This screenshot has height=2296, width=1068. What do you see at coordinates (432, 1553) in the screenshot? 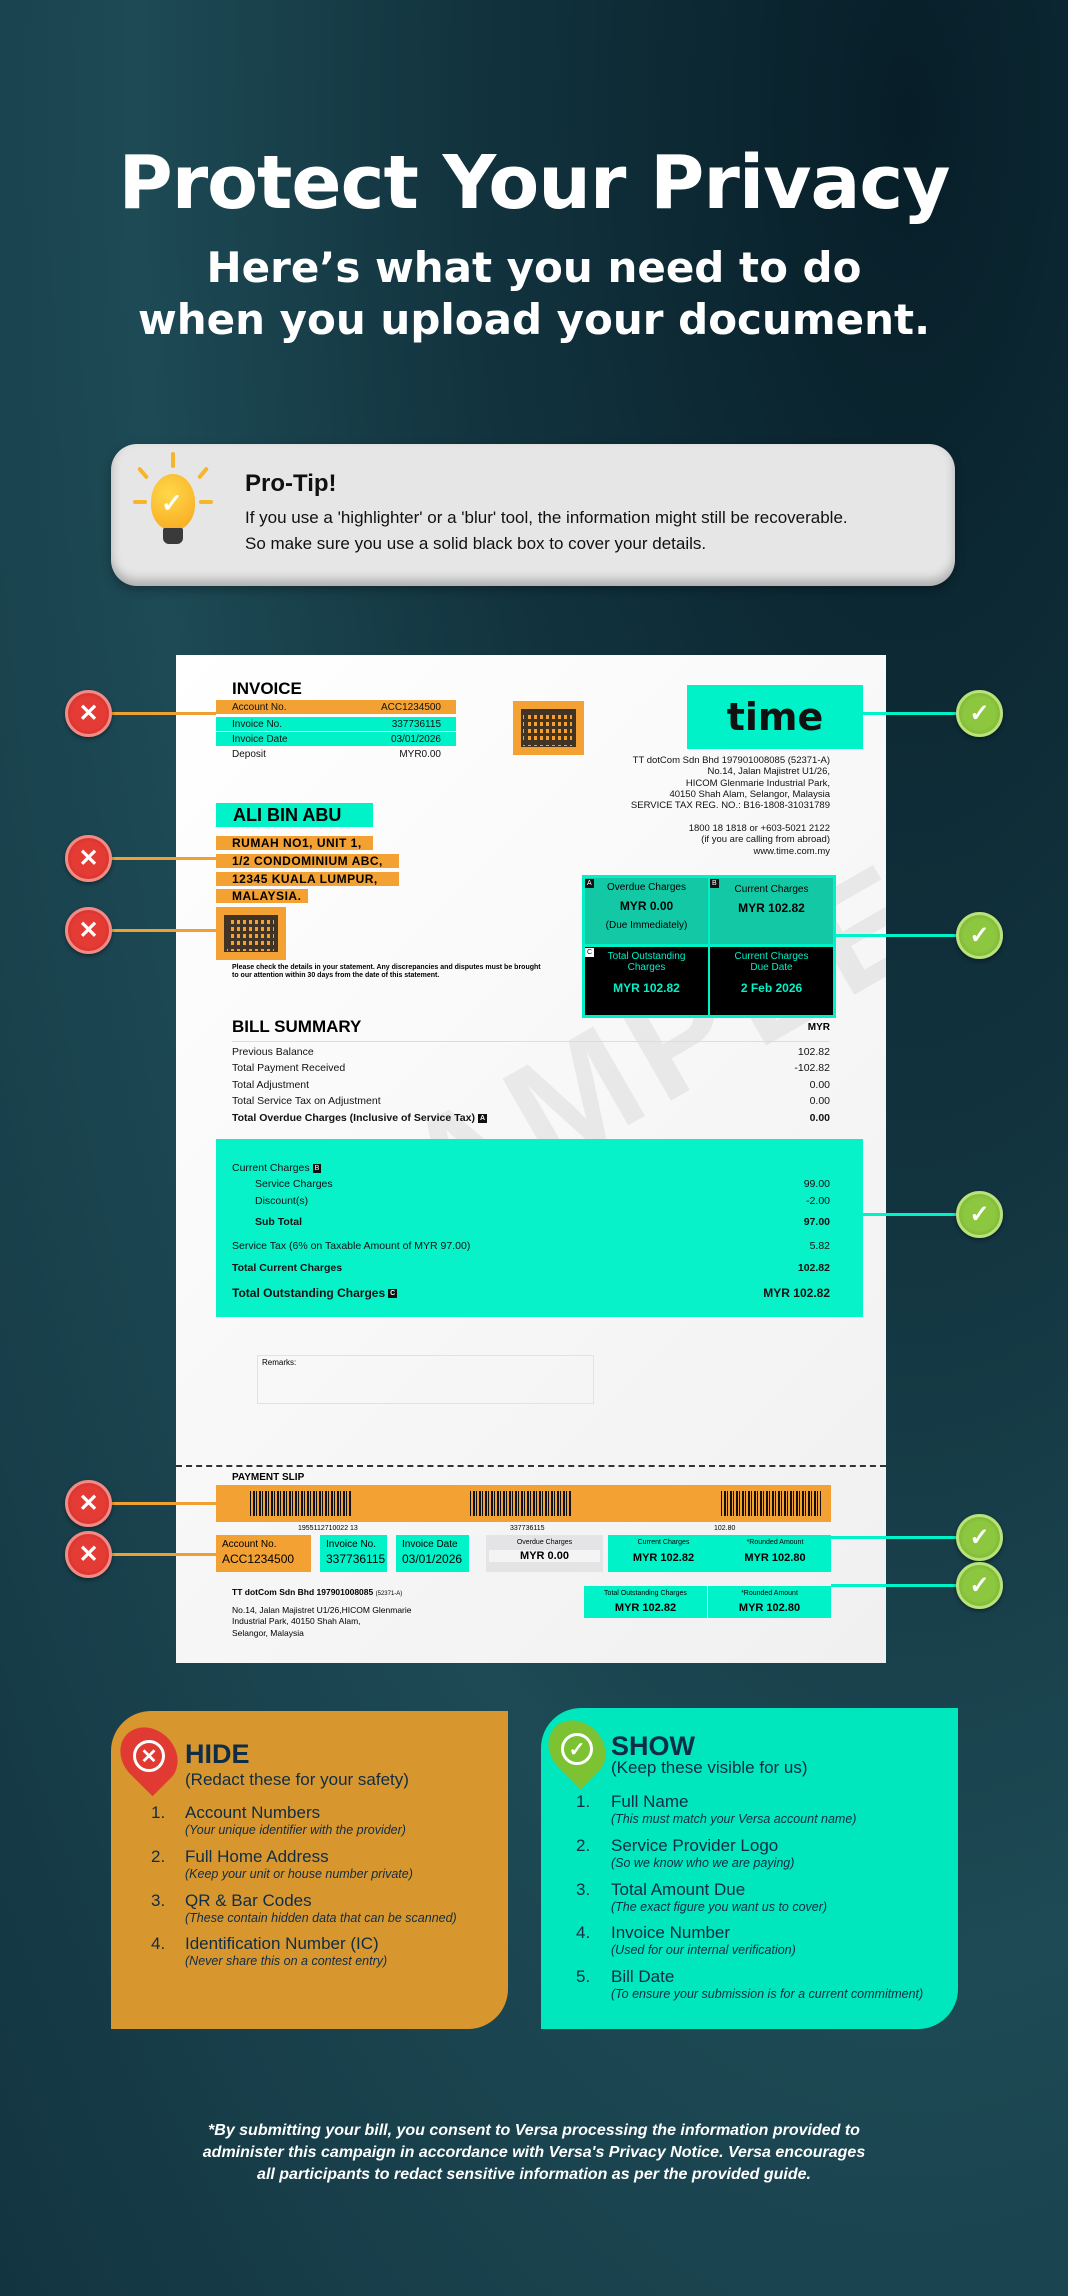
I see `slip-invoice-date: Invoice Date 03/01/2026` at bounding box center [432, 1553].